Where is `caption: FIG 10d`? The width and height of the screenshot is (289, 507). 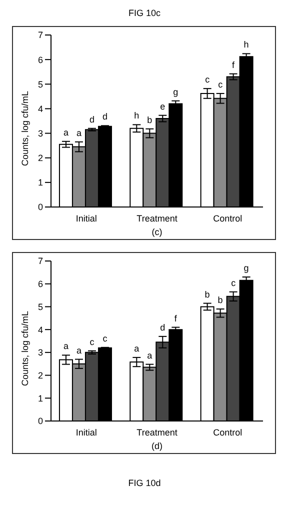 caption: FIG 10d is located at coordinates (144, 483).